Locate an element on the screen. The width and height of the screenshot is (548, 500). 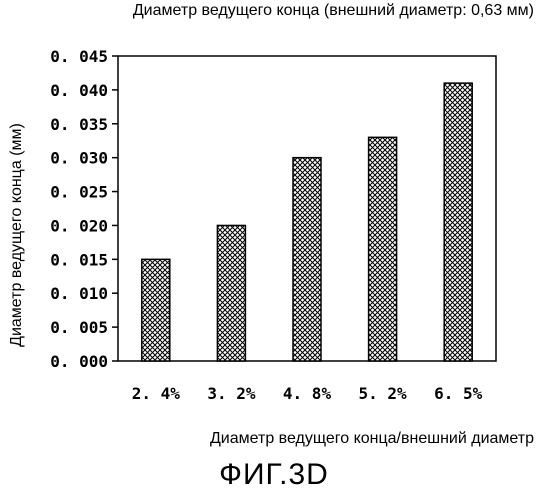
x-tick-label: 4. 8% is located at coordinates (307, 393).